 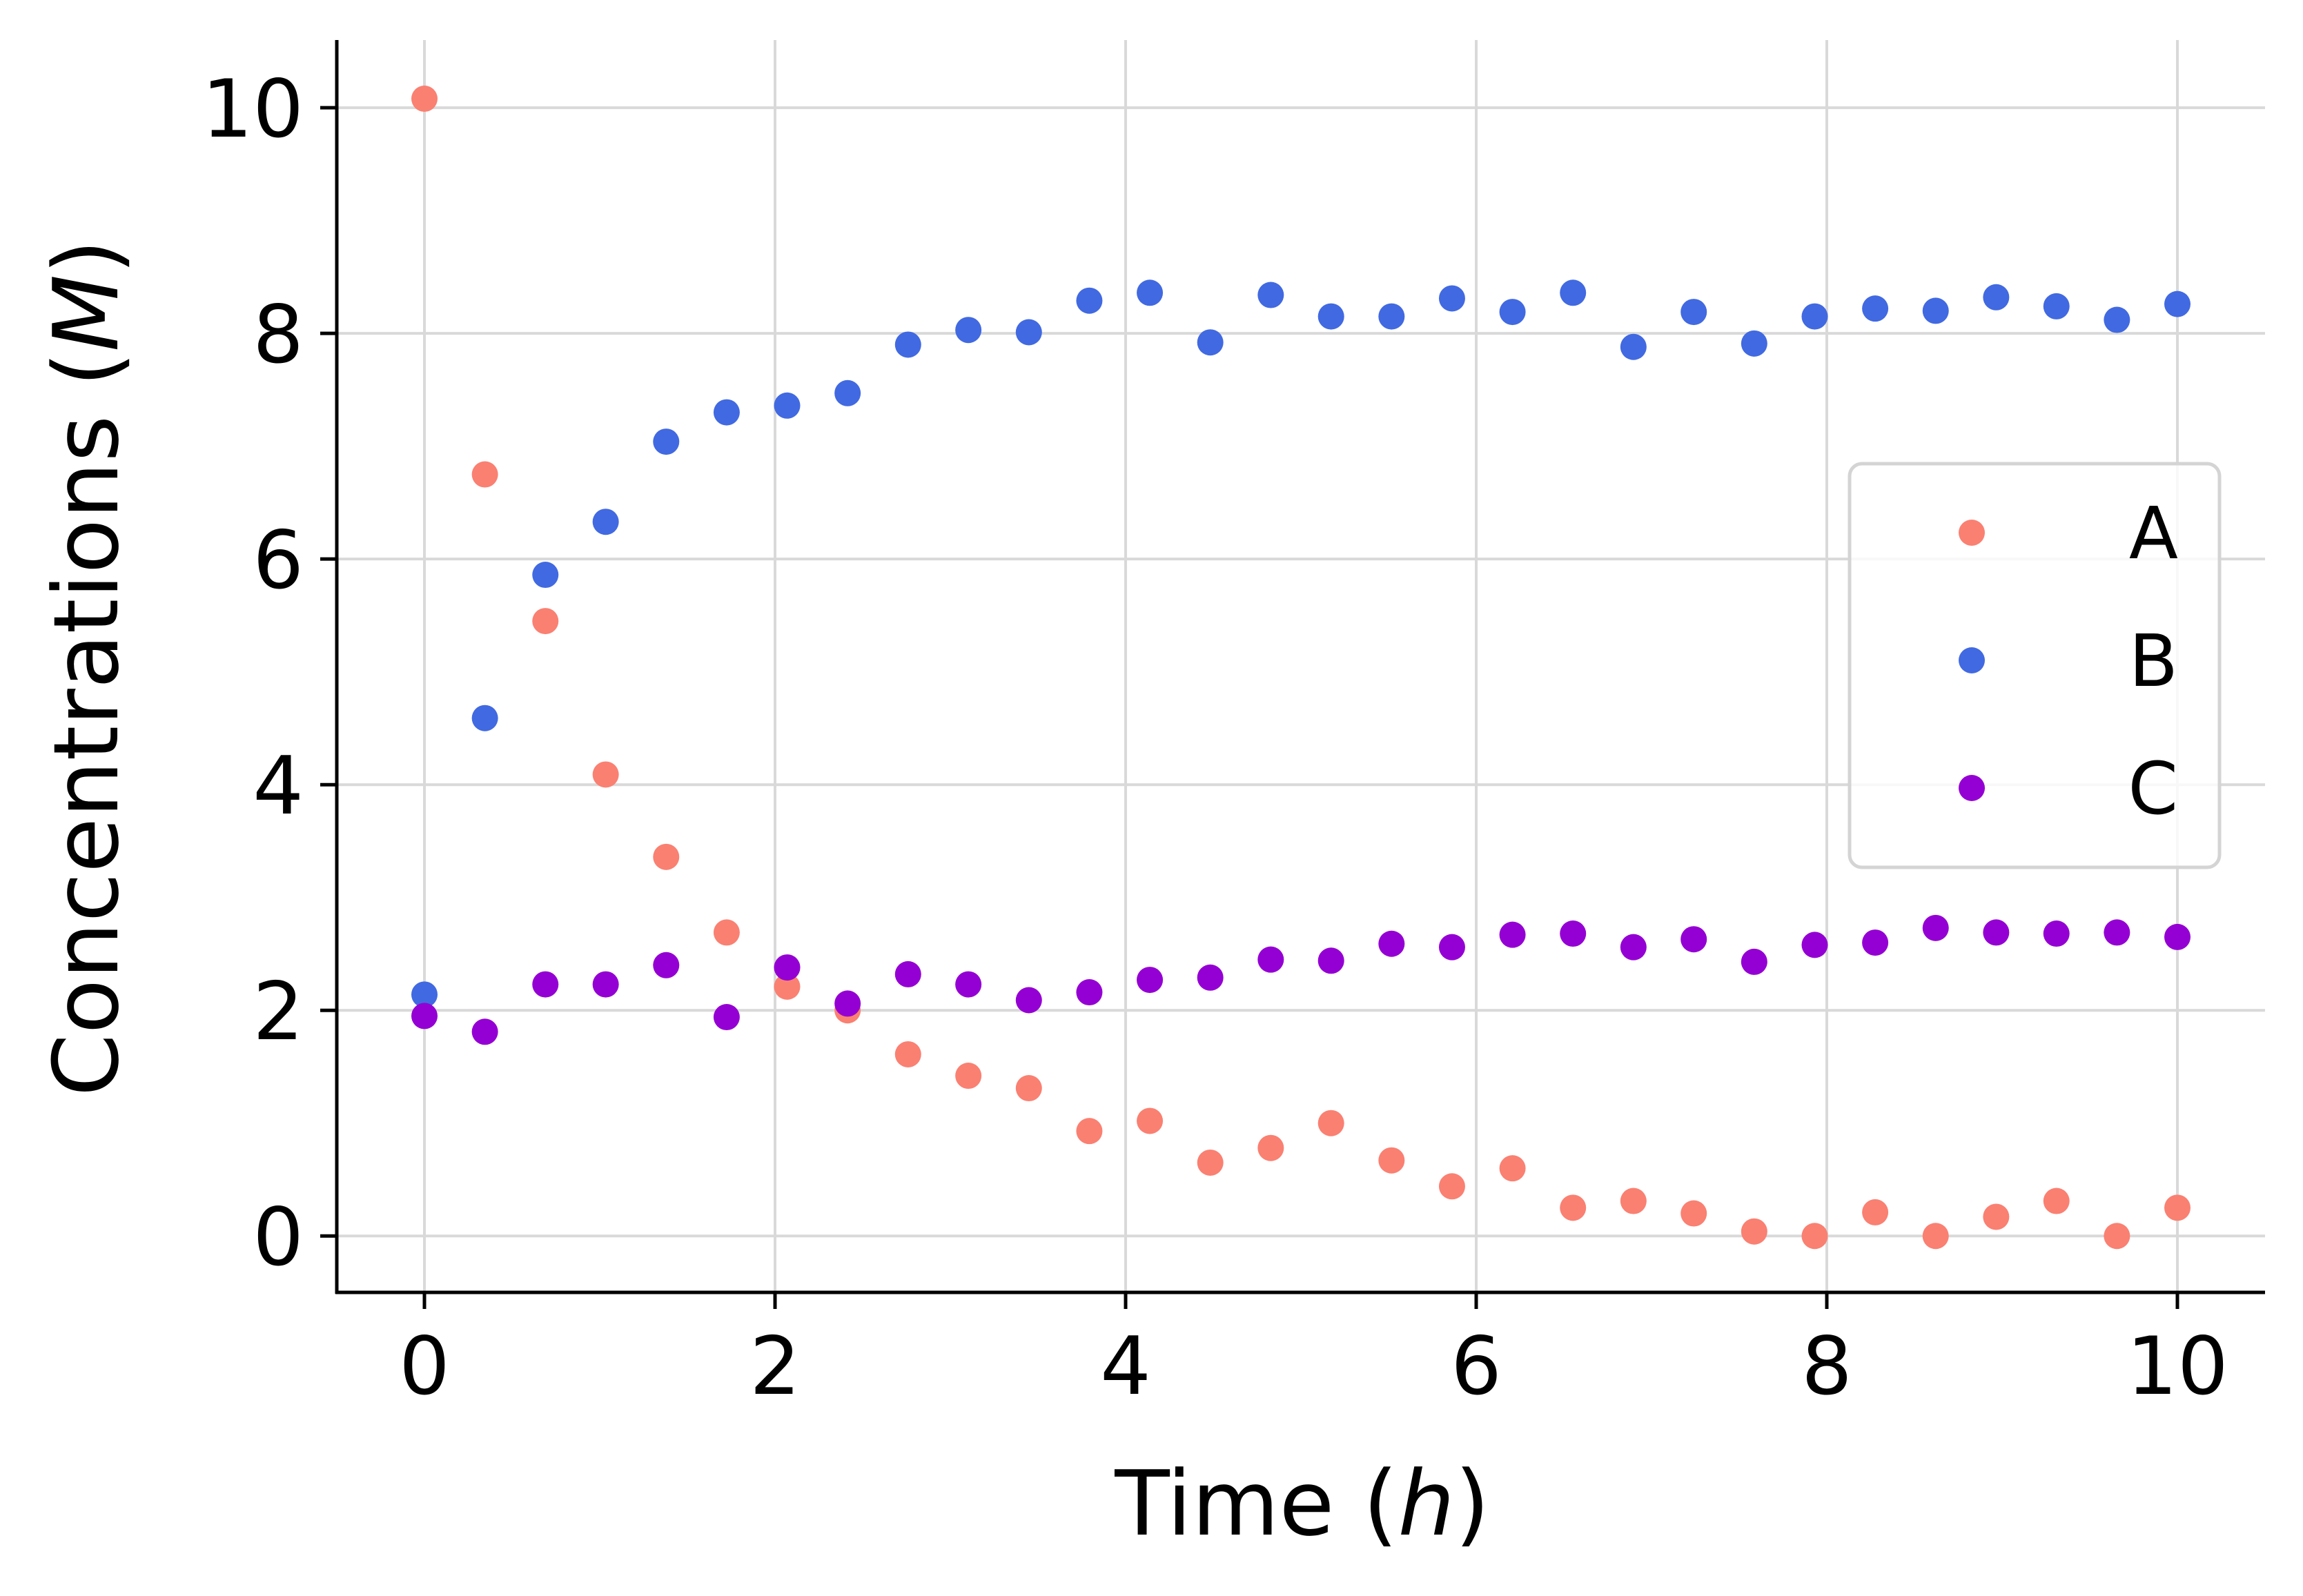 What do you see at coordinates (1972, 660) in the screenshot?
I see `legend-marker-B` at bounding box center [1972, 660].